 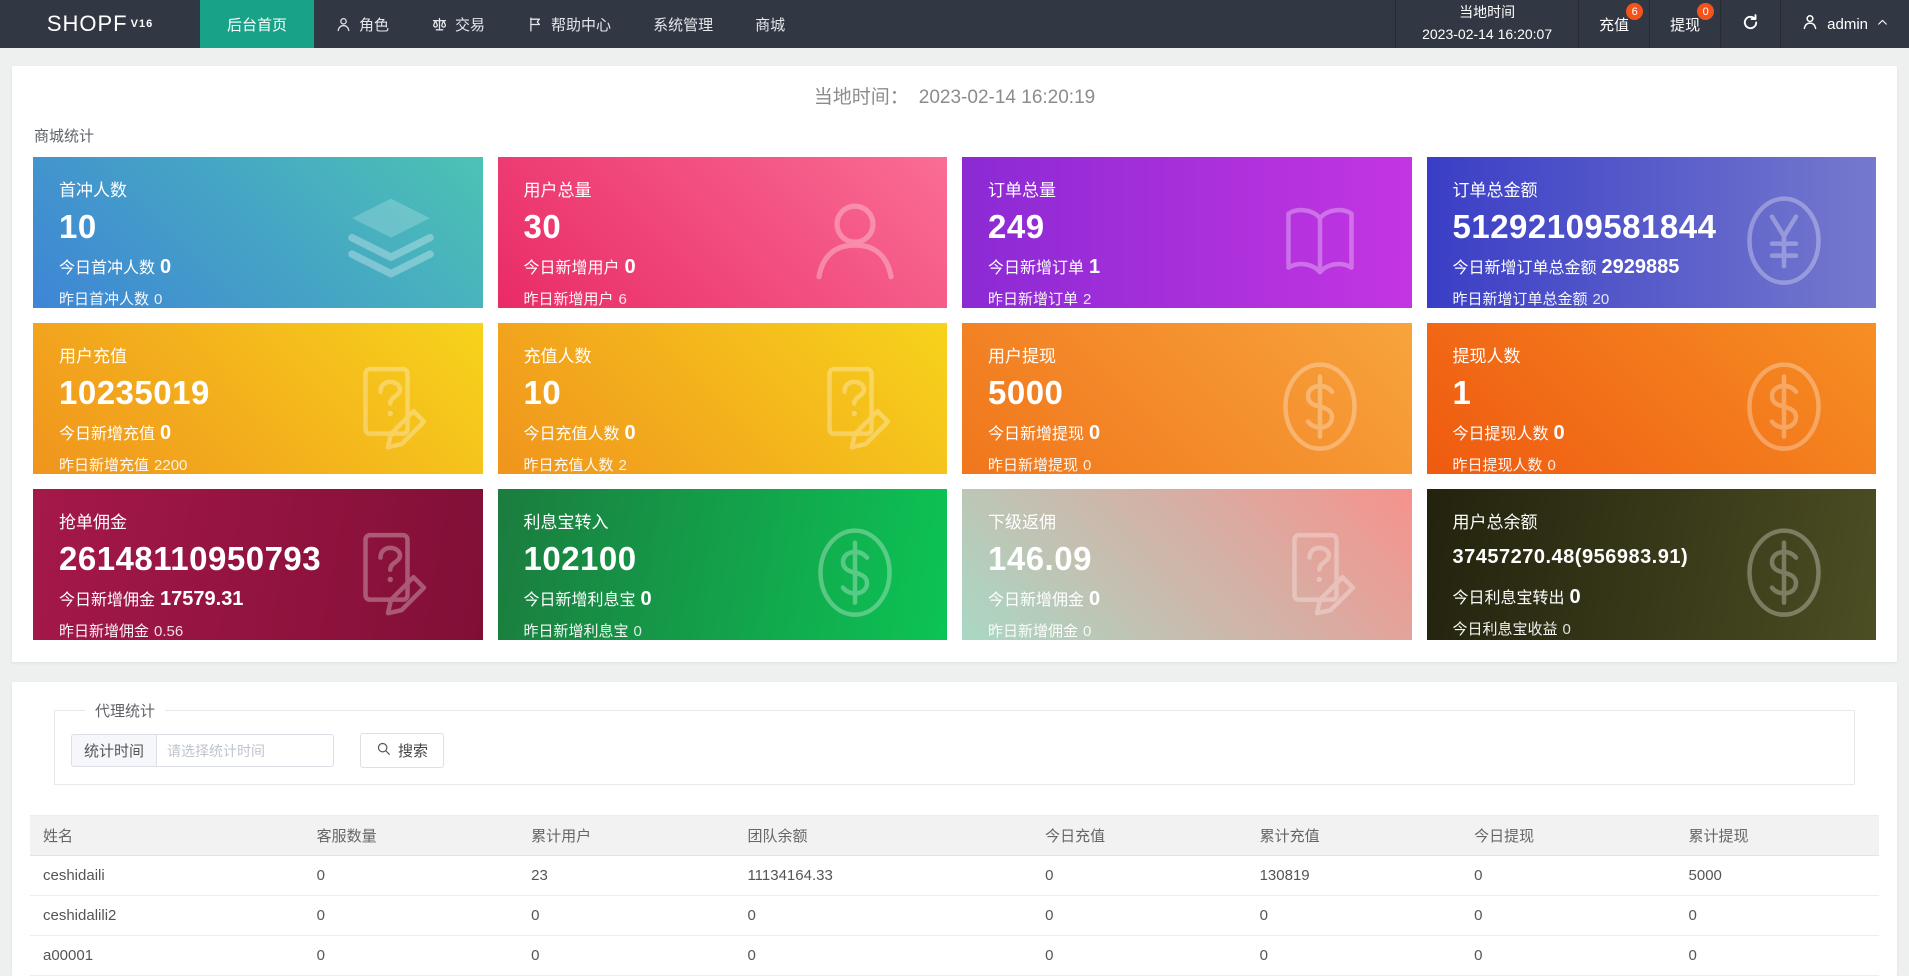 I want to click on card-title: 订单总金额, so click(x=1495, y=190).